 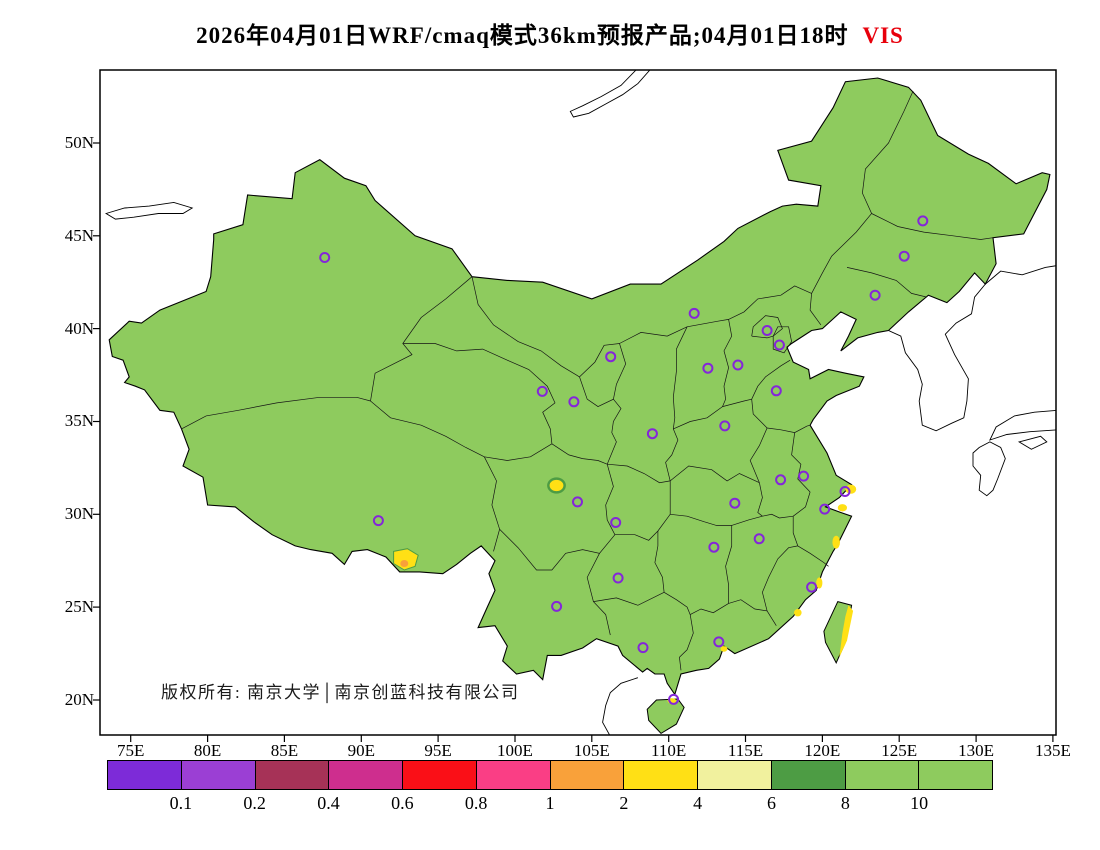 What do you see at coordinates (745, 750) in the screenshot?
I see `lon-tick-label: 115E` at bounding box center [745, 750].